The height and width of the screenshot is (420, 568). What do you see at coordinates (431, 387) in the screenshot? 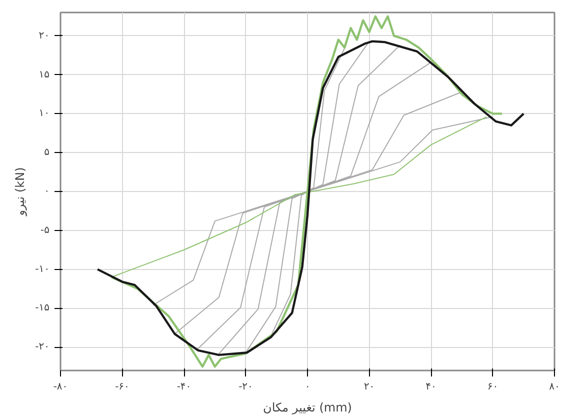
I see `x-tick-label: ۴۰` at bounding box center [431, 387].